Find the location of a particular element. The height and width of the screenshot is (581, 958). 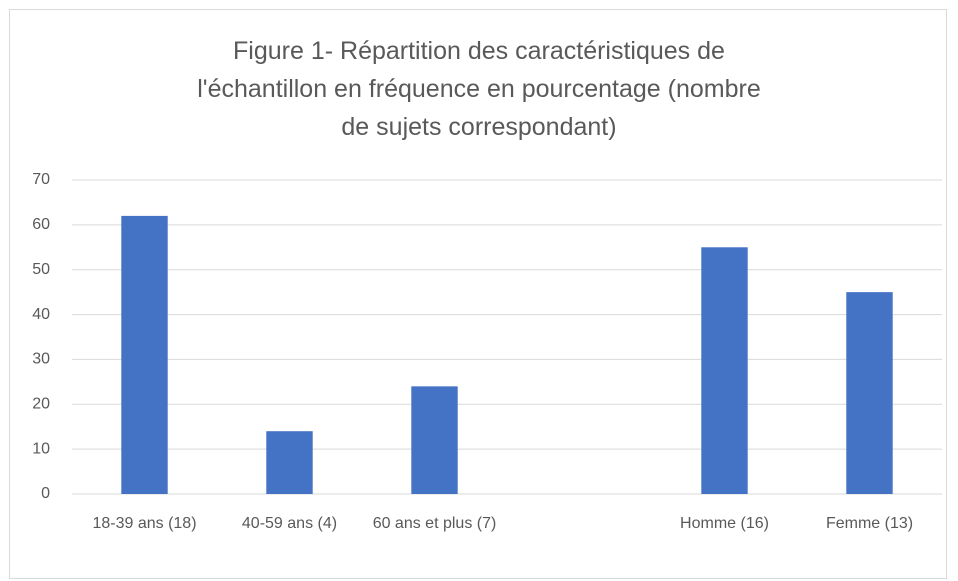

x-tick-label: 18-39 ans (18) is located at coordinates (144, 523).